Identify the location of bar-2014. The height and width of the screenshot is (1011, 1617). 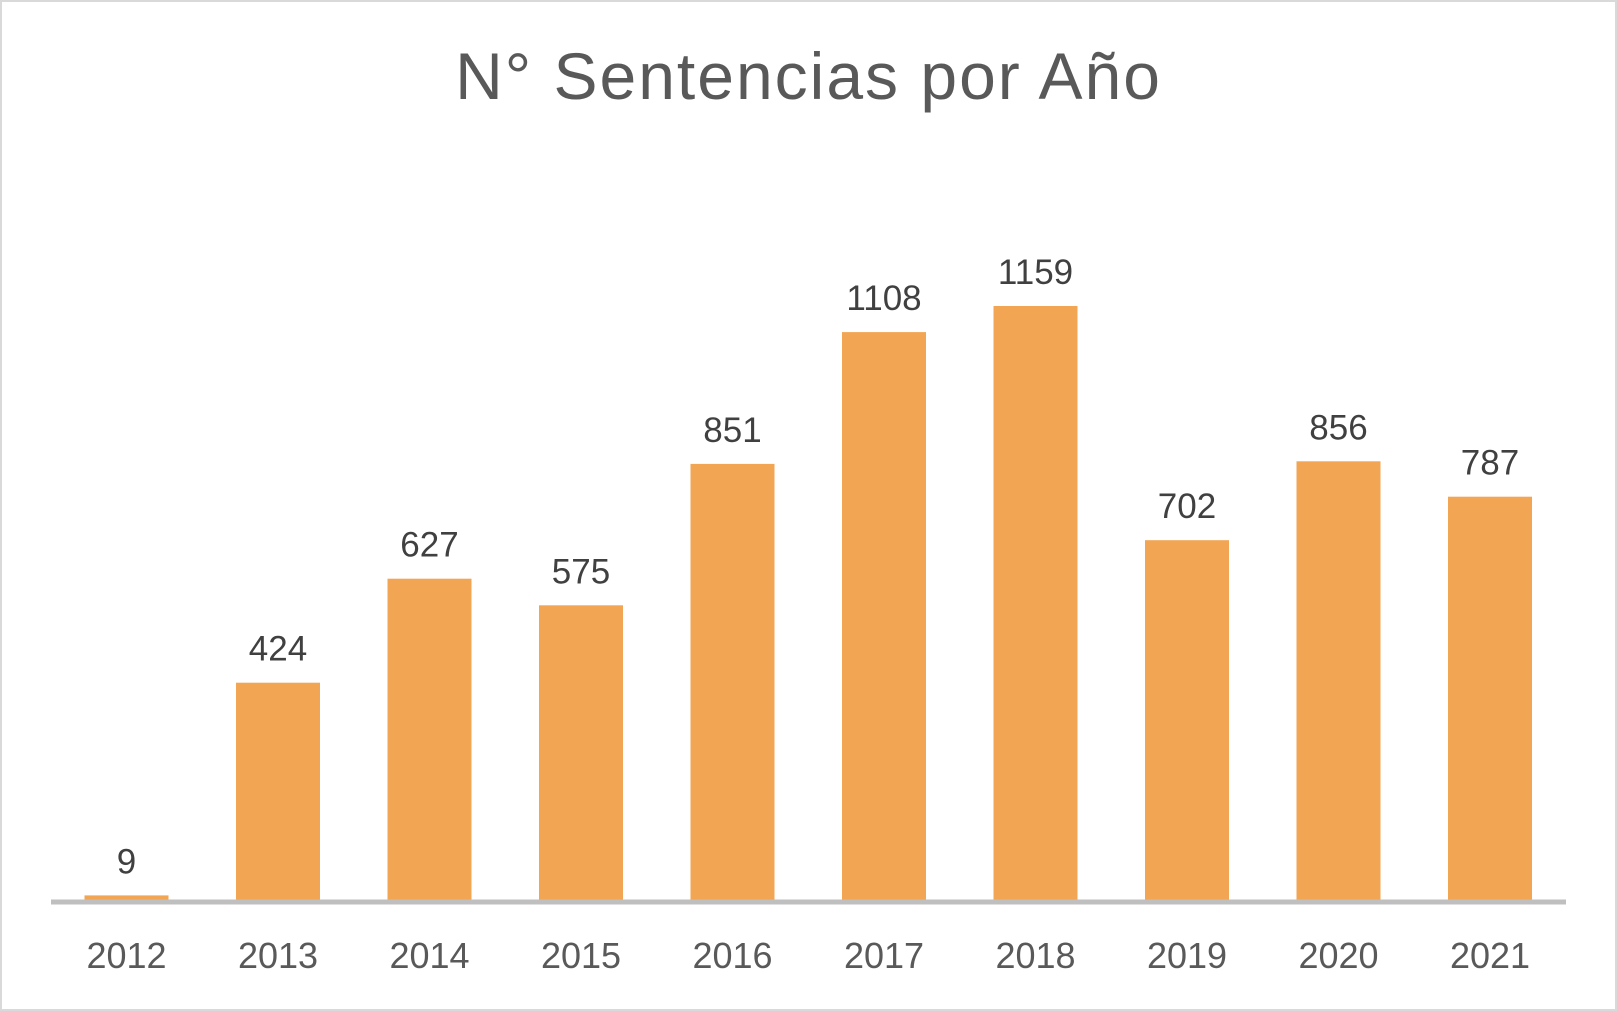
(429, 739).